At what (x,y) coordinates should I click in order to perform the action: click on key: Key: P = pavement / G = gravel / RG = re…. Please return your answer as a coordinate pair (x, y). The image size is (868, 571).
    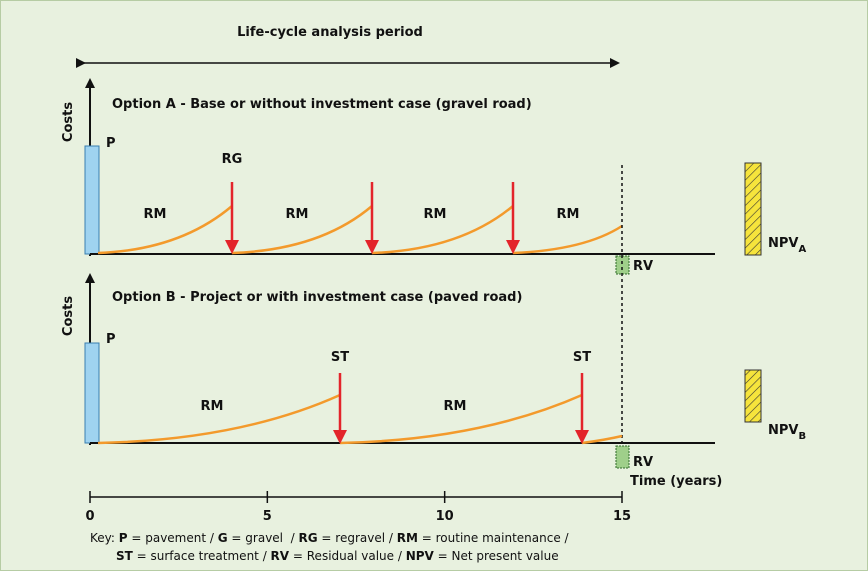
    Looking at the image, I should click on (330, 547).